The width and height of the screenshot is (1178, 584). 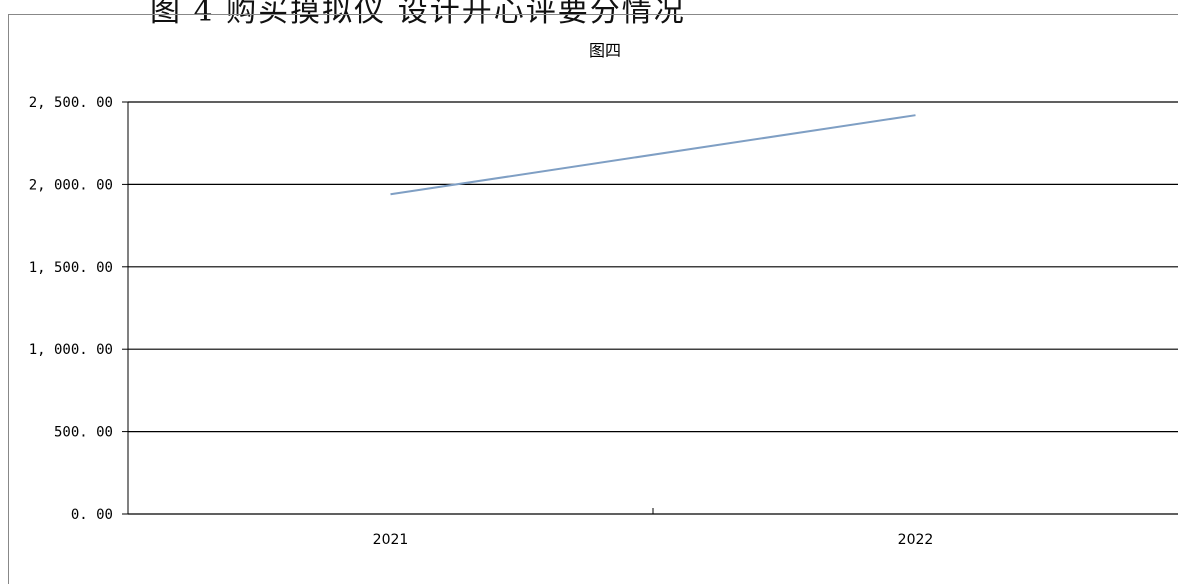 What do you see at coordinates (83, 433) in the screenshot?
I see `y-tick-label: 500. 00` at bounding box center [83, 433].